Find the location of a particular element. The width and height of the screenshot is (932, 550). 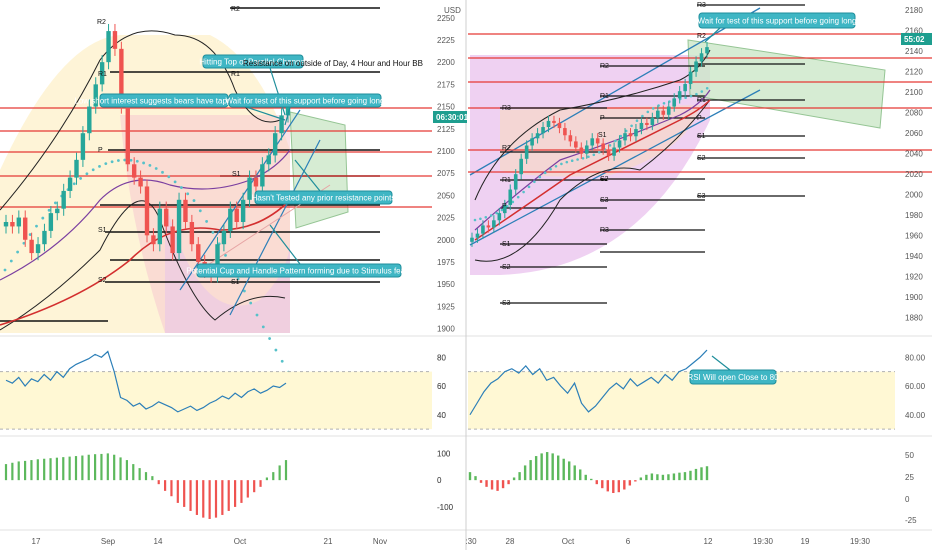

target-box is located at coordinates (319, 170).